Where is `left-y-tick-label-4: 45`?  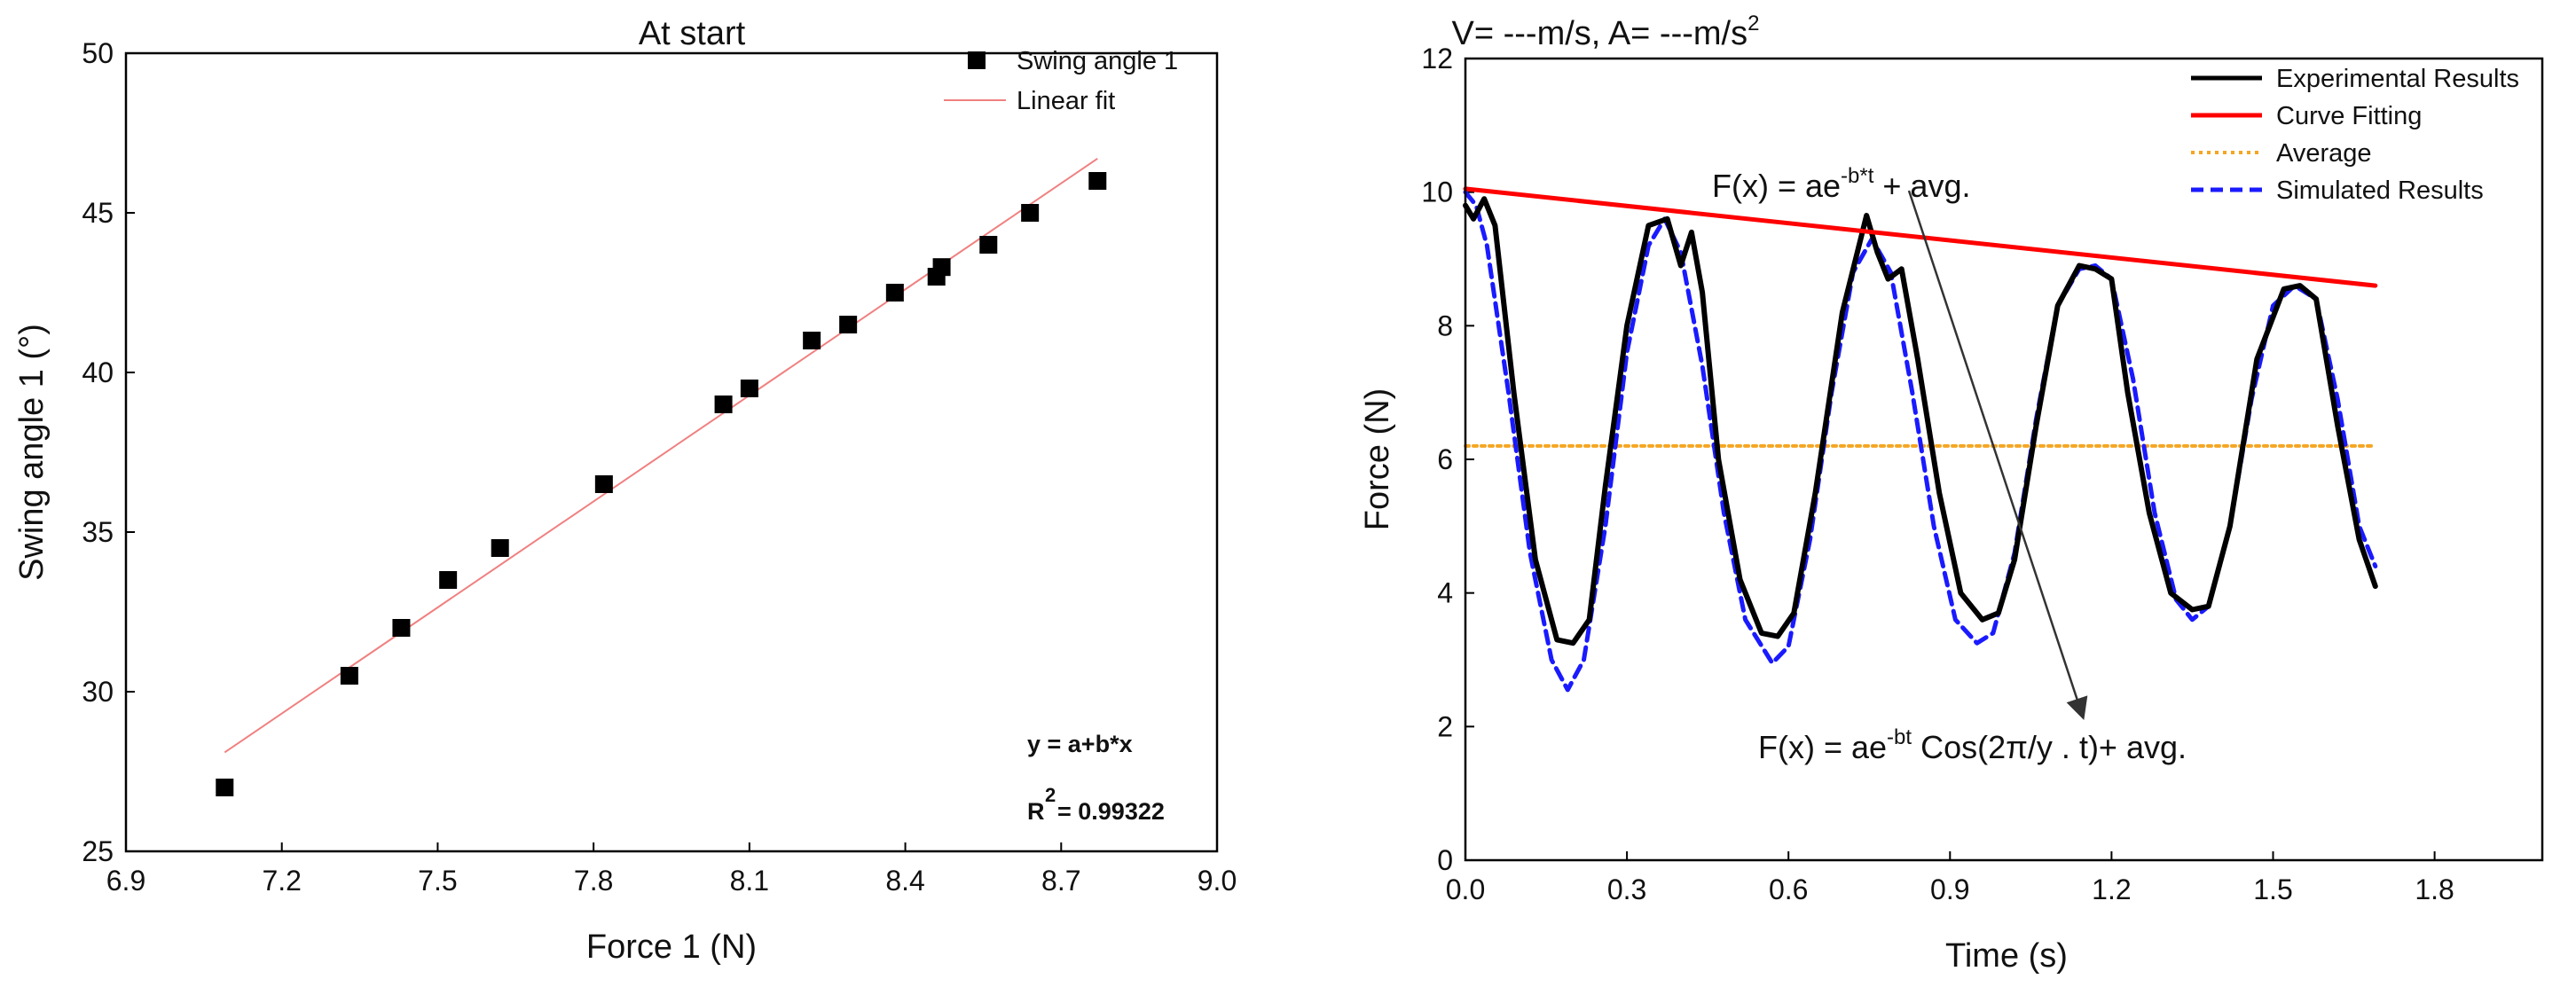 left-y-tick-label-4: 45 is located at coordinates (98, 213).